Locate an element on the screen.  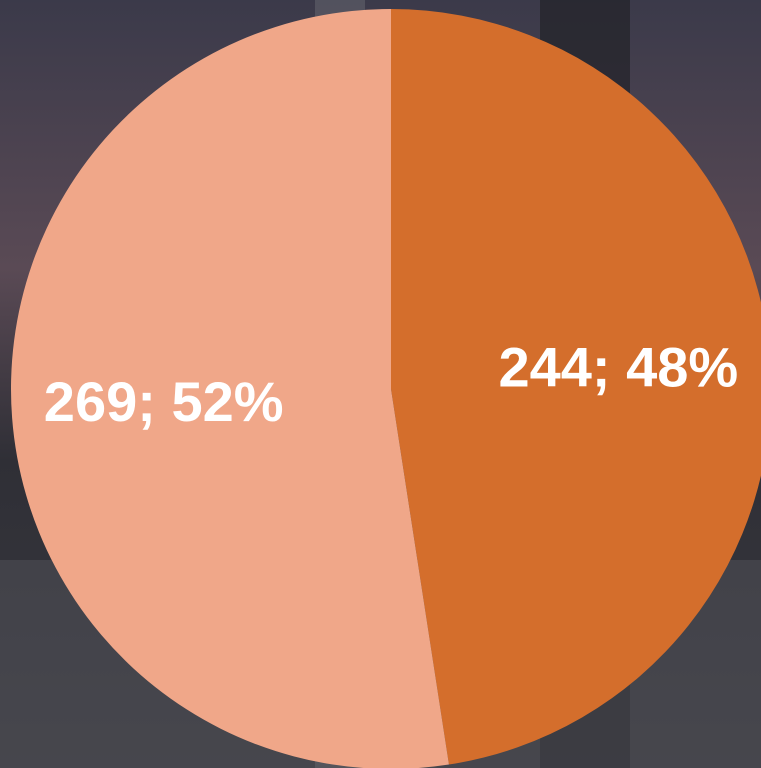
data-label: 244; 48% is located at coordinates (618, 366).